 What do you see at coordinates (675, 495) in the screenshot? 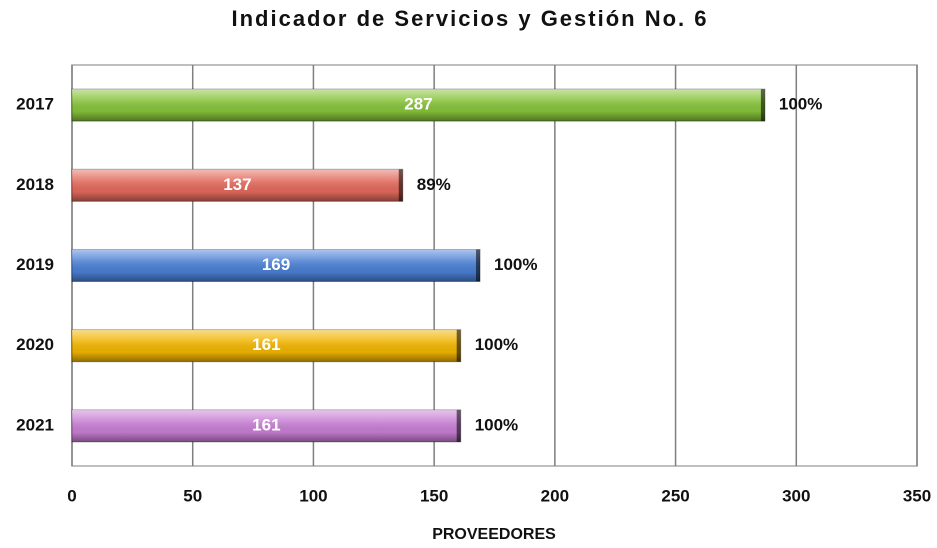
I see `x-tick-label: 250` at bounding box center [675, 495].